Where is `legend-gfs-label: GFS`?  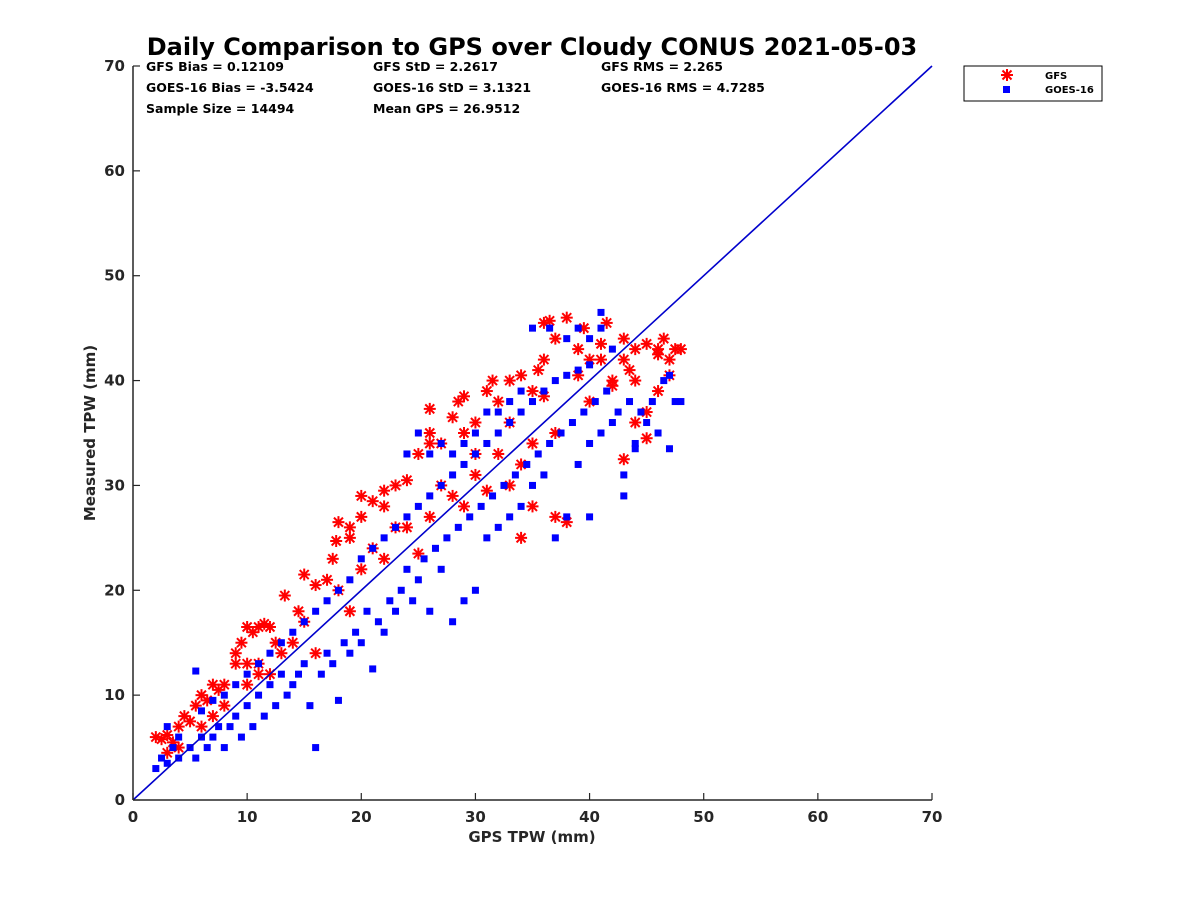
legend-gfs-label: GFS is located at coordinates (1056, 76).